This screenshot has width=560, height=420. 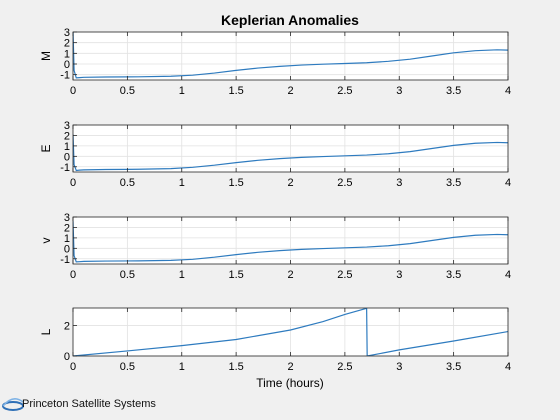 What do you see at coordinates (46, 148) in the screenshot?
I see `y-axis-label: E` at bounding box center [46, 148].